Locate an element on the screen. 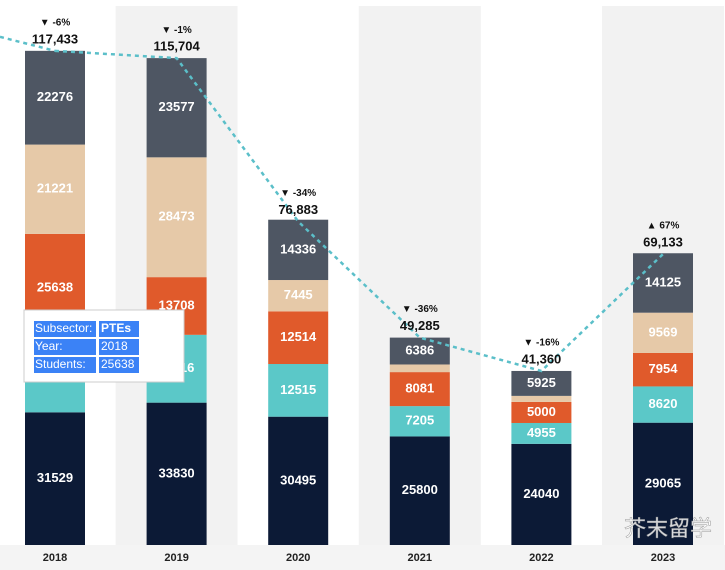 This screenshot has width=725, height=570. segment-label: 12515 is located at coordinates (298, 389).